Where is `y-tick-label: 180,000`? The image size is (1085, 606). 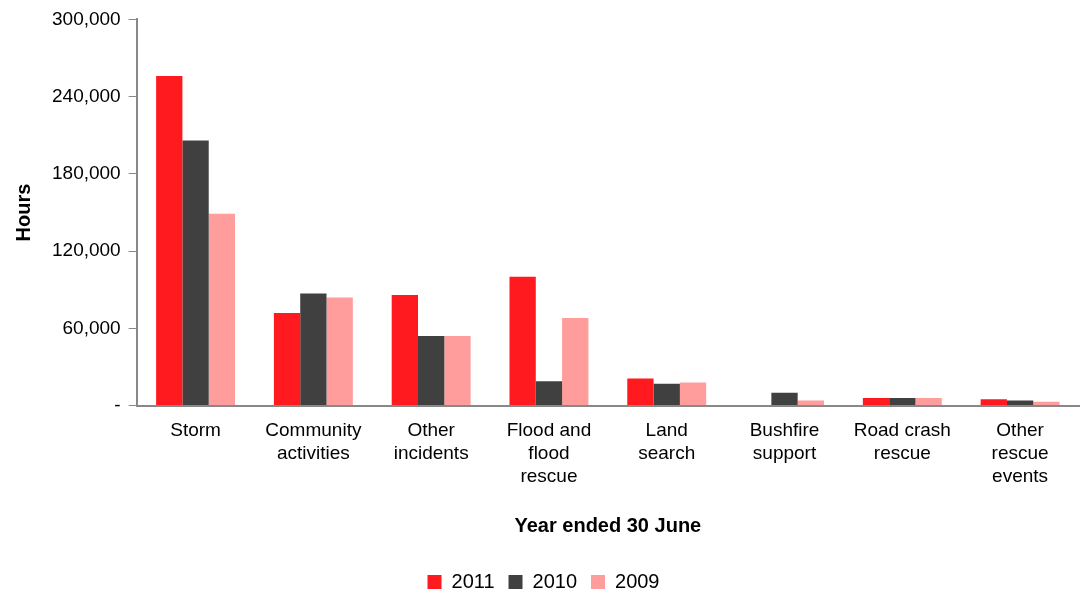 y-tick-label: 180,000 is located at coordinates (86, 173).